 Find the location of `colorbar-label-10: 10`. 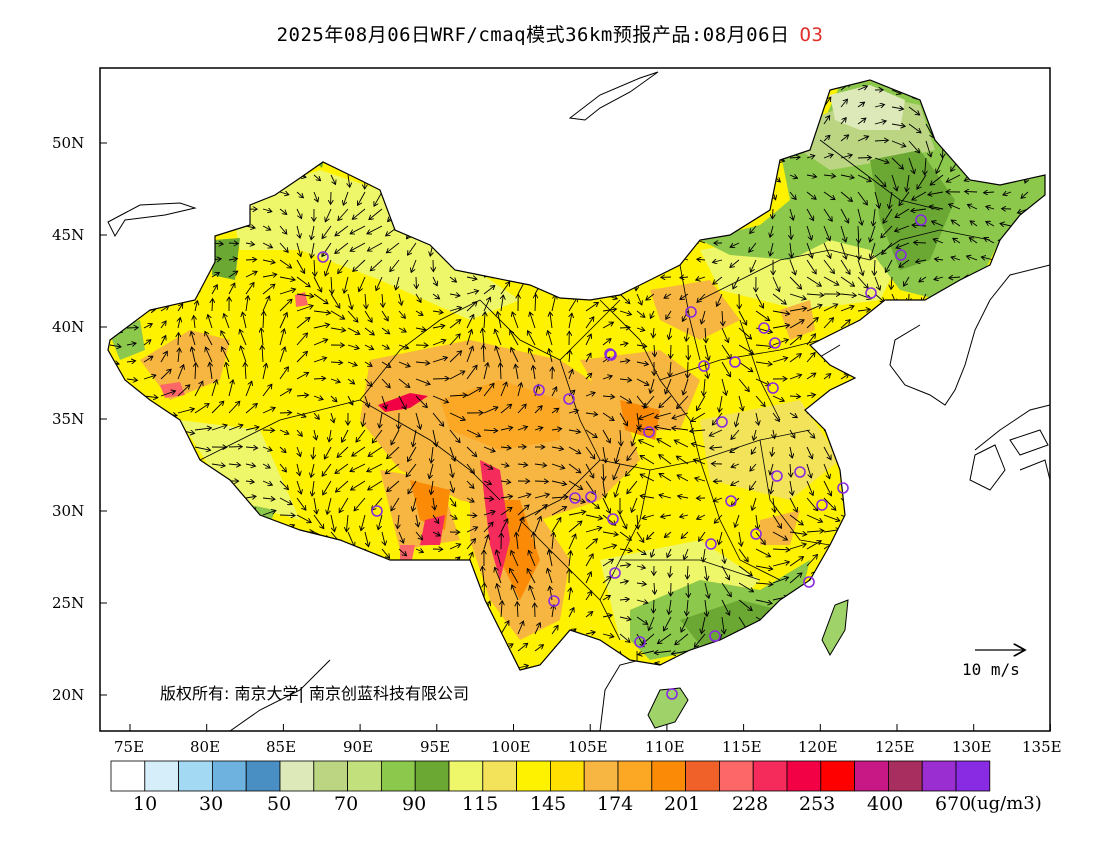

colorbar-label-10: 10 is located at coordinates (145, 804).